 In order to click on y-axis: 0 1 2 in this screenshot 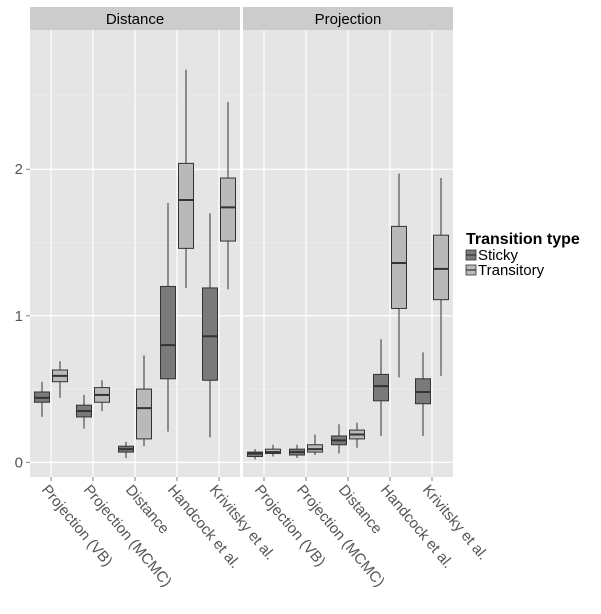, I will do `click(22, 316)`.